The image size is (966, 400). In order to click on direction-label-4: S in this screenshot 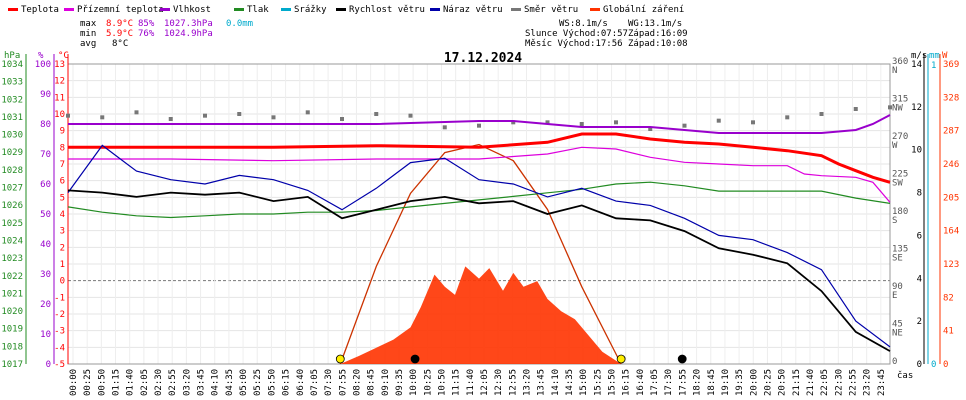, I will do `click(894, 221)`.